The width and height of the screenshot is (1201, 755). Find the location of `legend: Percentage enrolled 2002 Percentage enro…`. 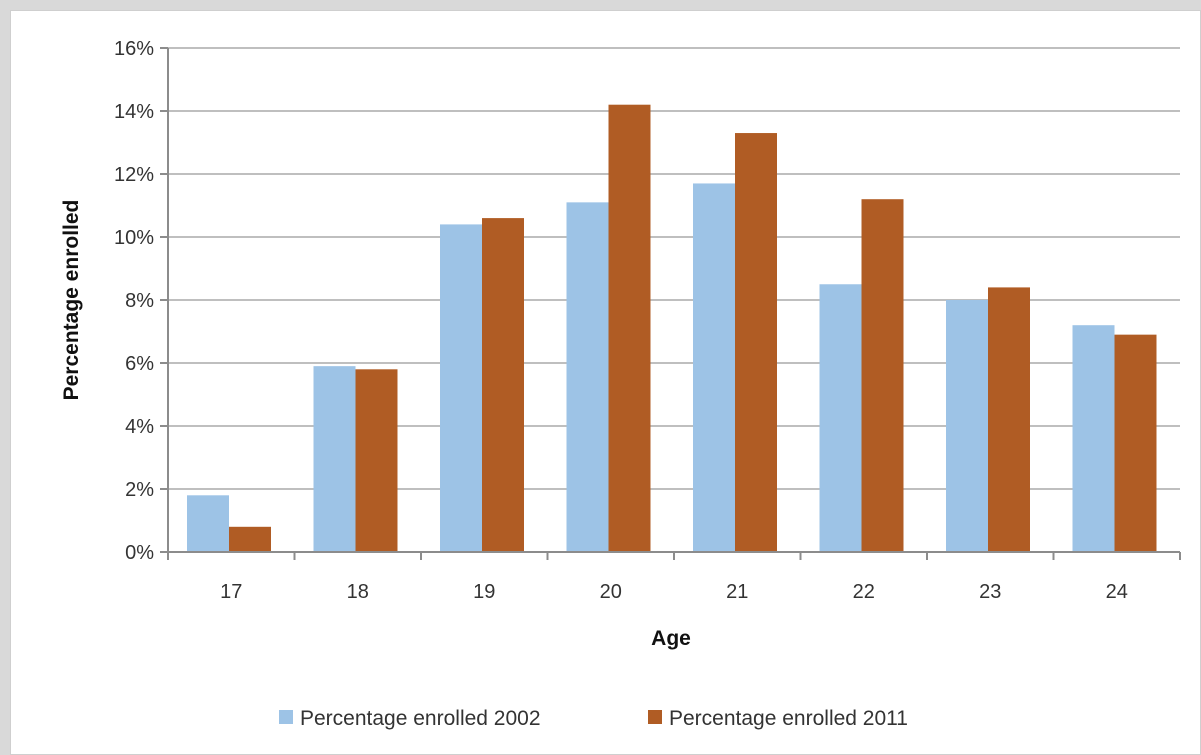

legend: Percentage enrolled 2002 Percentage enro… is located at coordinates (593, 718).